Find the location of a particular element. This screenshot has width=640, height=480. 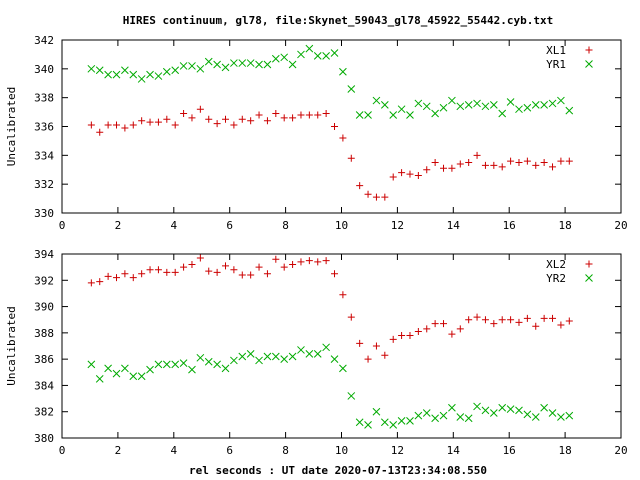

top-x-tick-label: 10 is located at coordinates (341, 225).